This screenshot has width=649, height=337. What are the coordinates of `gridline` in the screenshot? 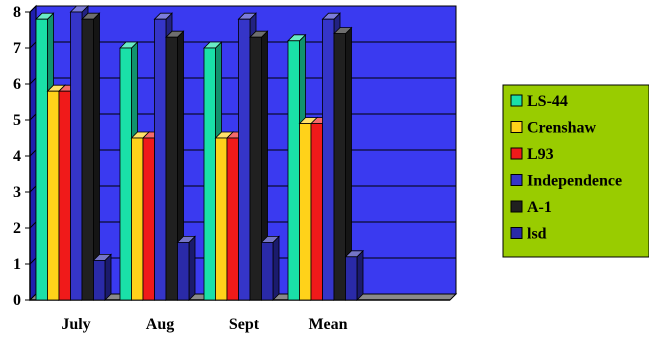 It's located at (242, 9).